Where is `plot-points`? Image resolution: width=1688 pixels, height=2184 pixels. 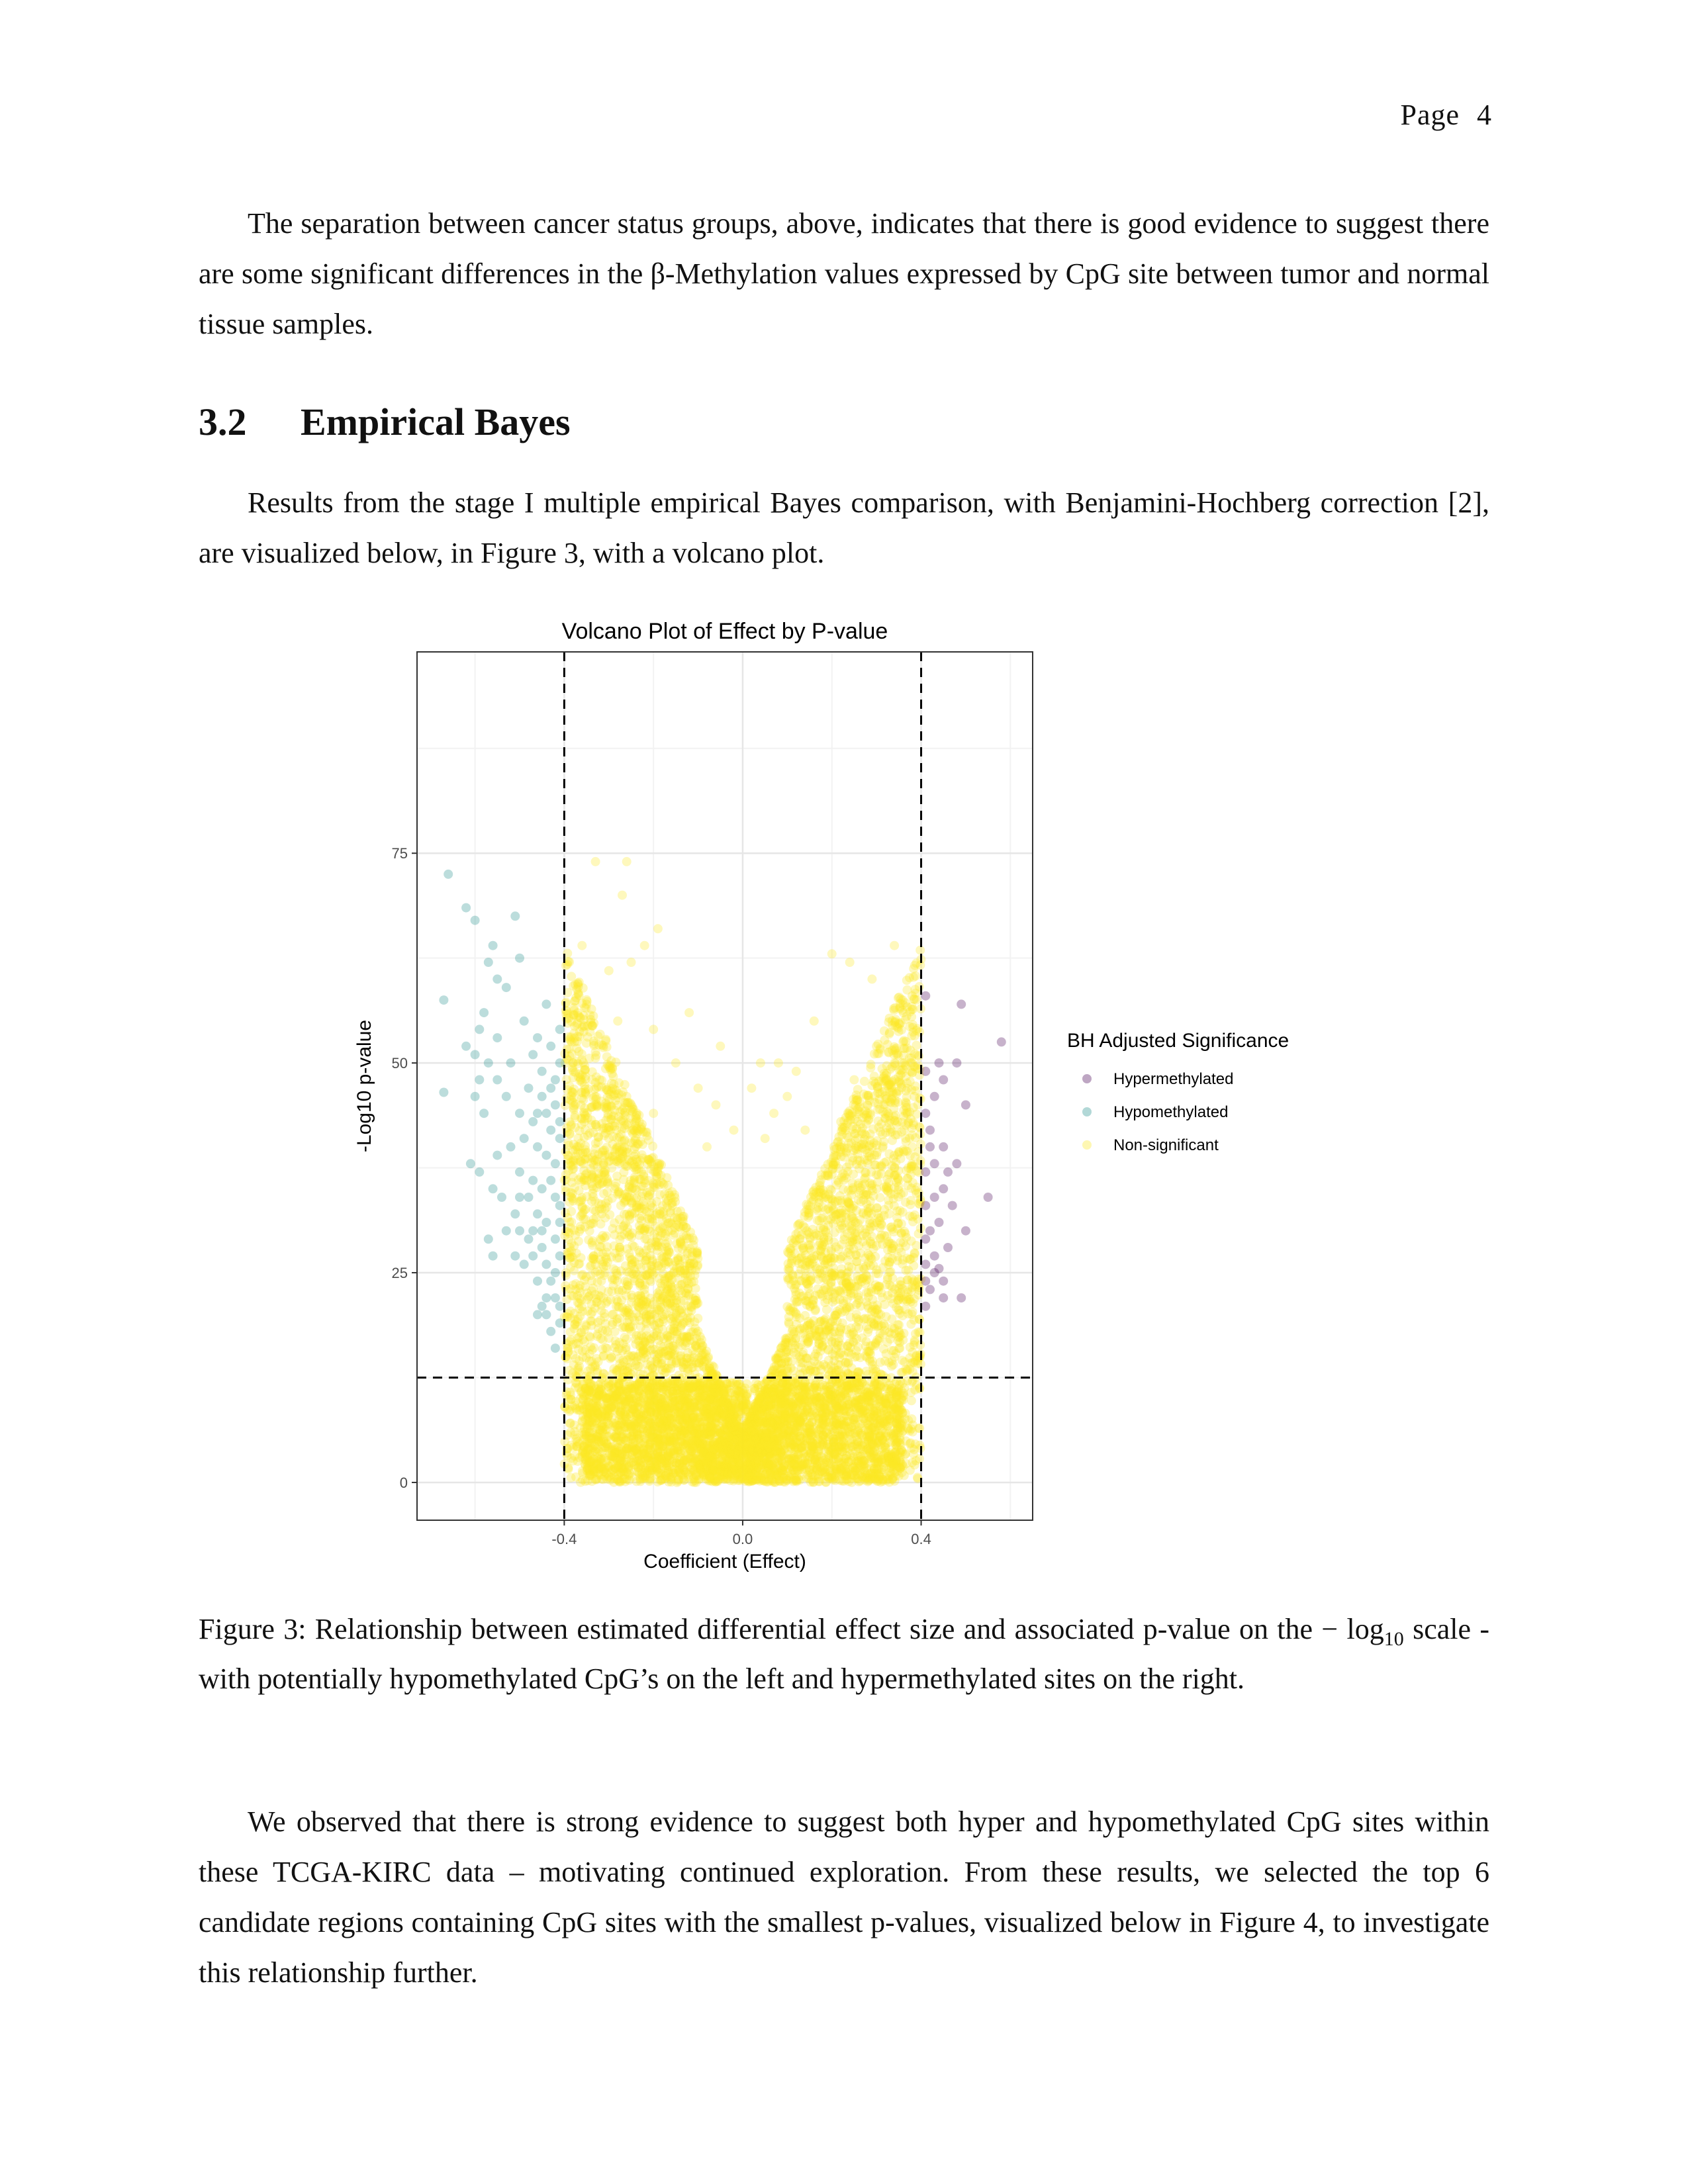 plot-points is located at coordinates (722, 1171).